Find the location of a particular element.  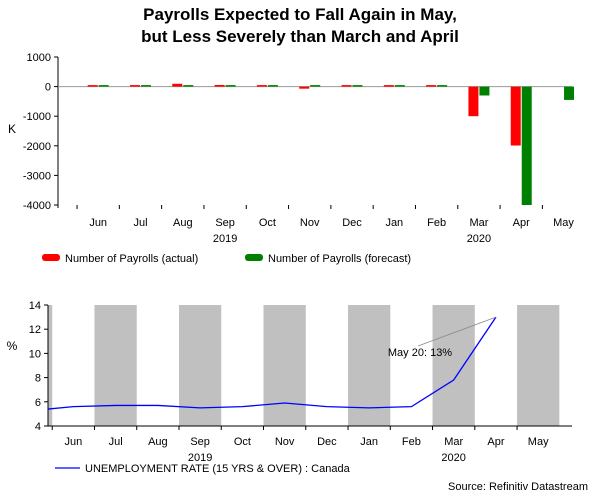

unemployment-line is located at coordinates (272, 363).